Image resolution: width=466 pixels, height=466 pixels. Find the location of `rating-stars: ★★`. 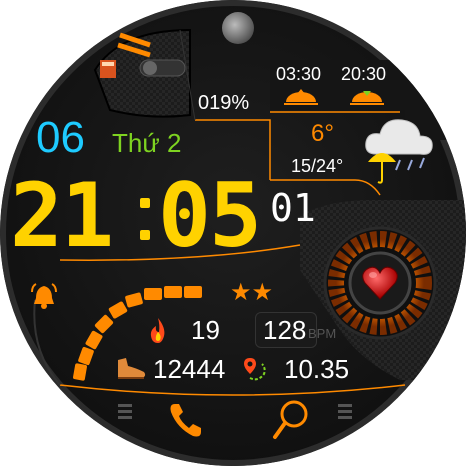

rating-stars: ★★ is located at coordinates (252, 292).